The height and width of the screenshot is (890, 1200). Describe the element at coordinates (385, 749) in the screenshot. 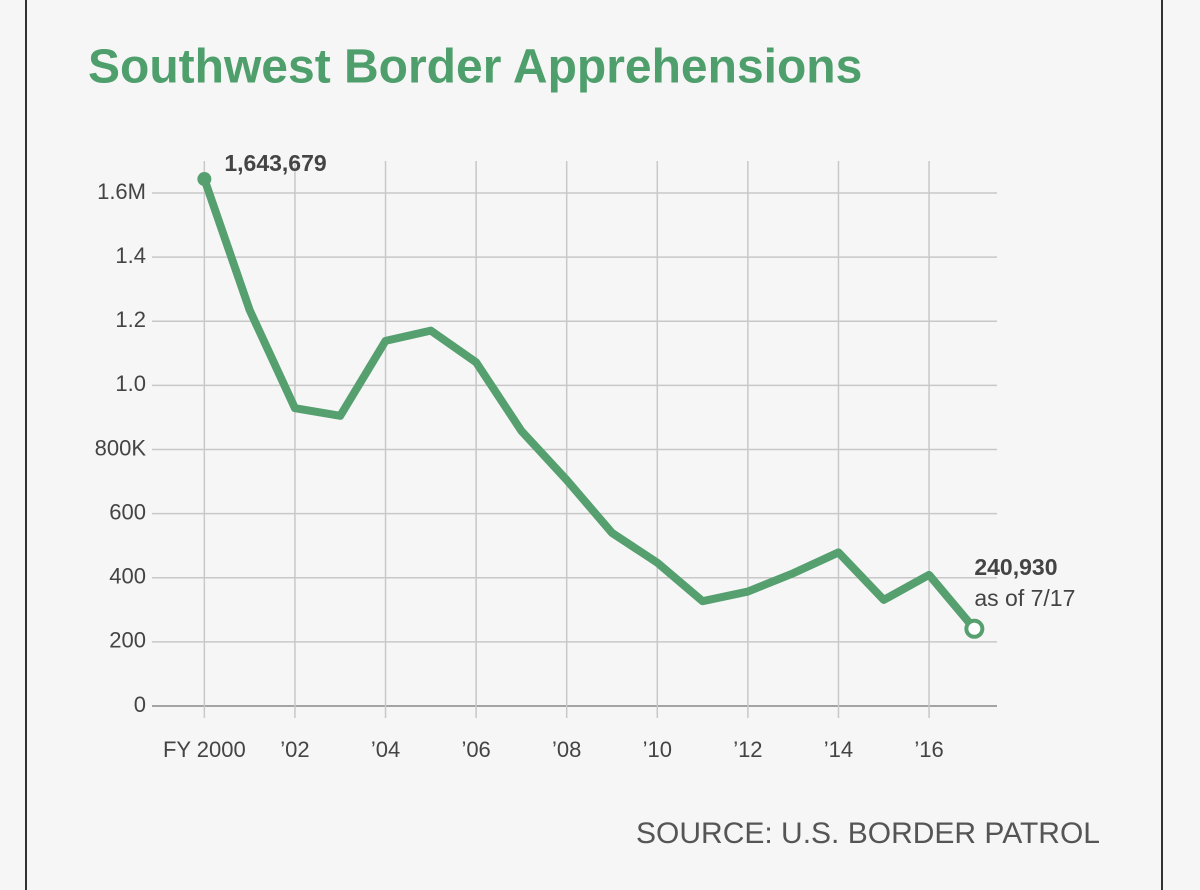

I see `x-tick-label: ’04` at that location.